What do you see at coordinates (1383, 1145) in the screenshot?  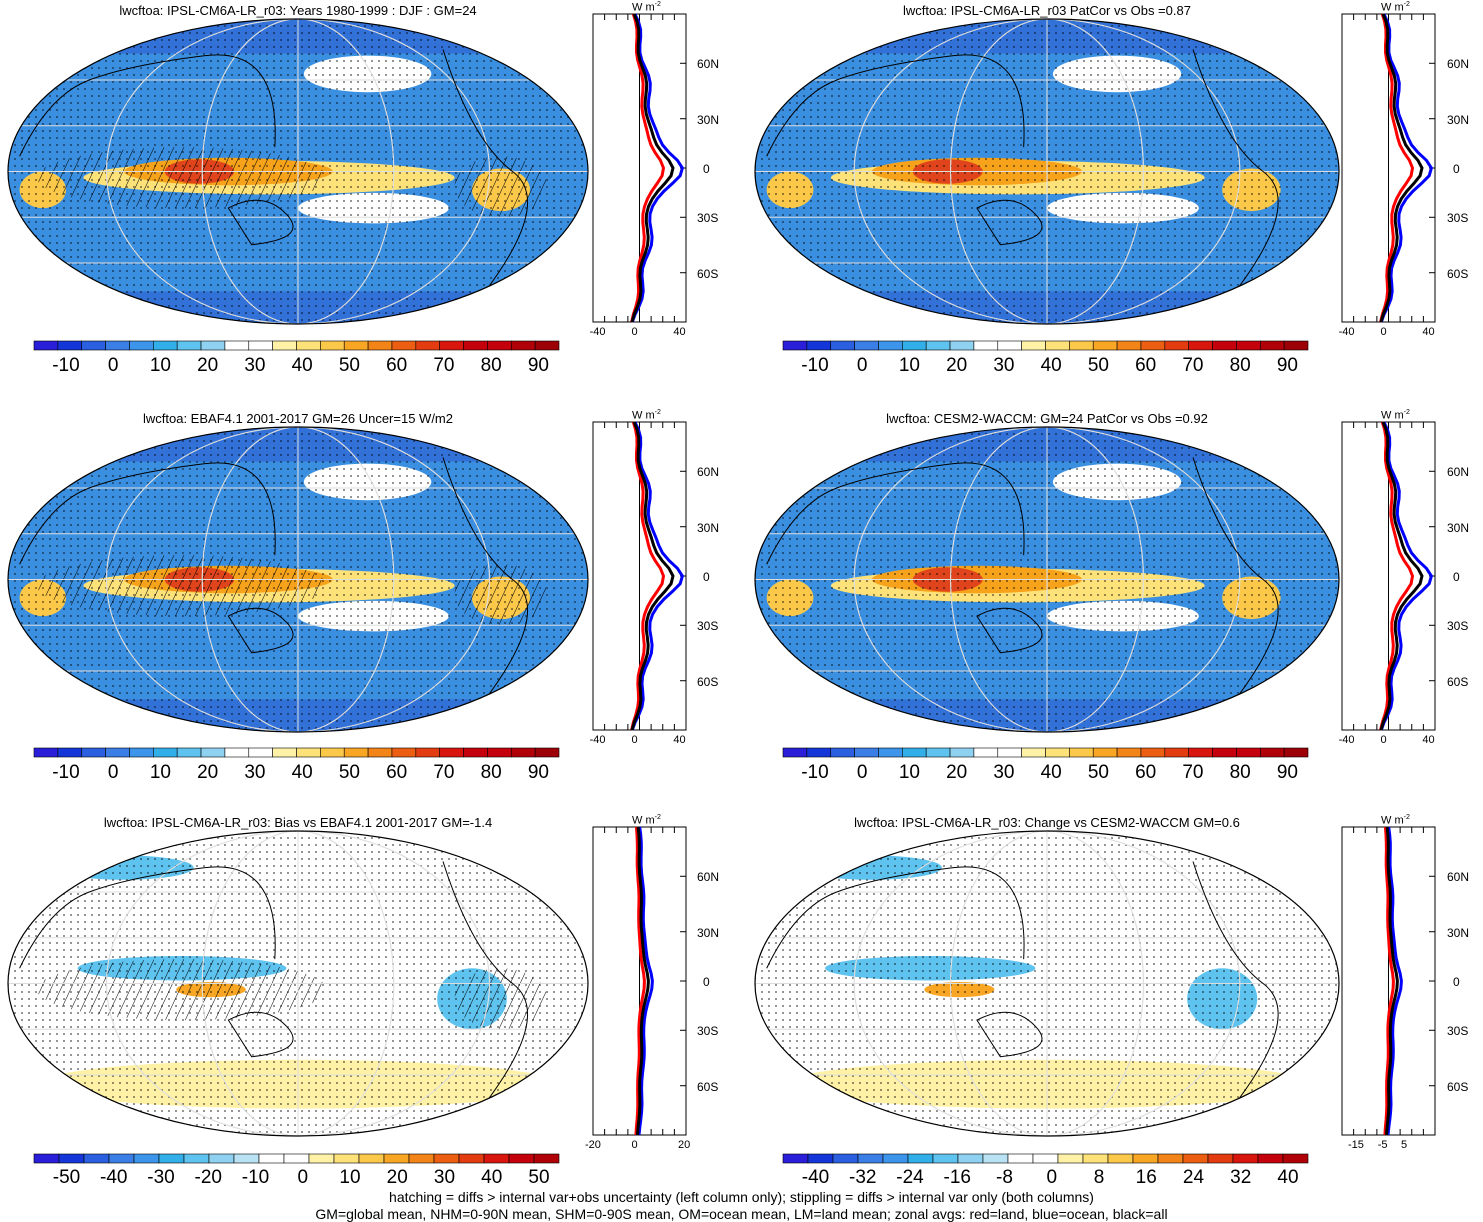 I see `zonal-x-tick: -5` at bounding box center [1383, 1145].